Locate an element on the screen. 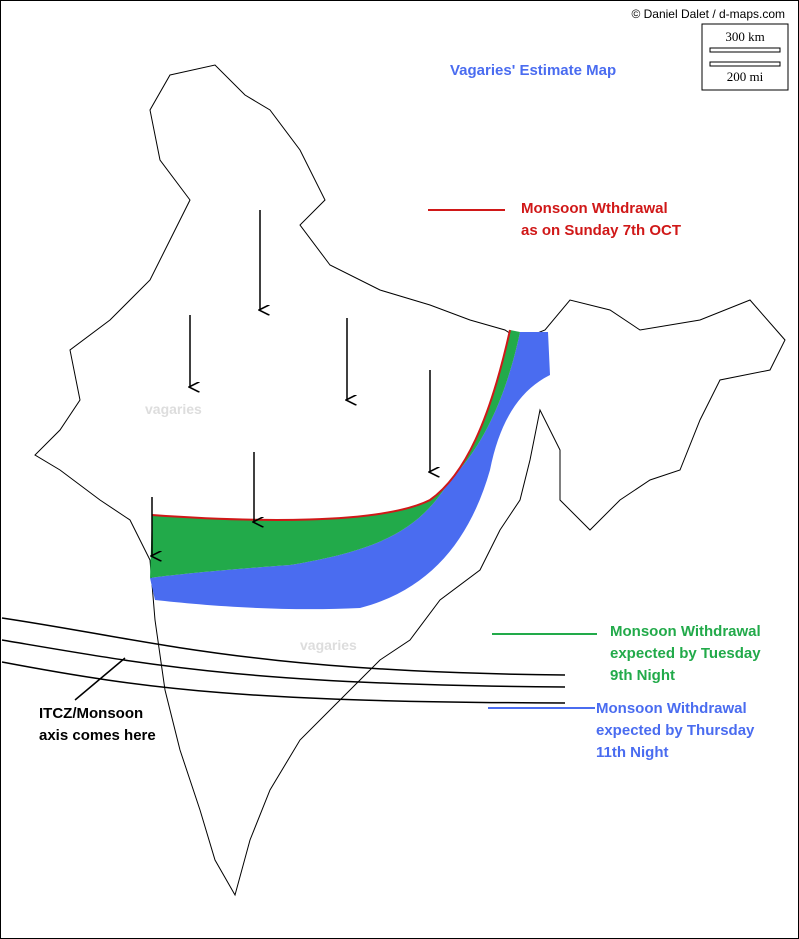 This screenshot has width=799, height=939. credit: © Daniel Dalet / d-maps.com is located at coordinates (708, 14).